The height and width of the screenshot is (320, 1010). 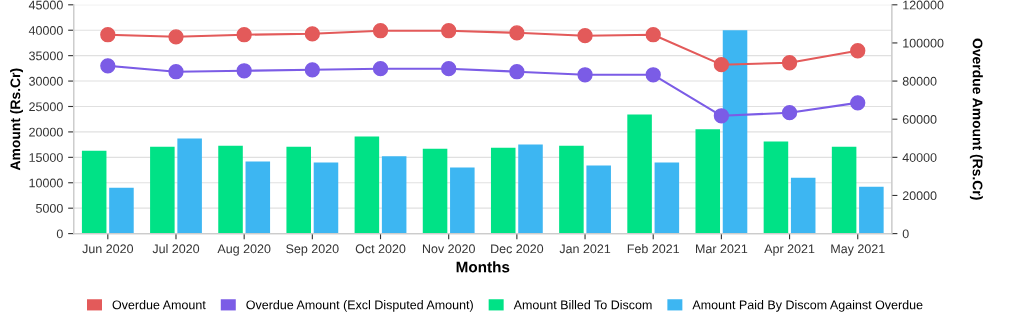 What do you see at coordinates (46, 56) in the screenshot?
I see `y-tick-label: 35000` at bounding box center [46, 56].